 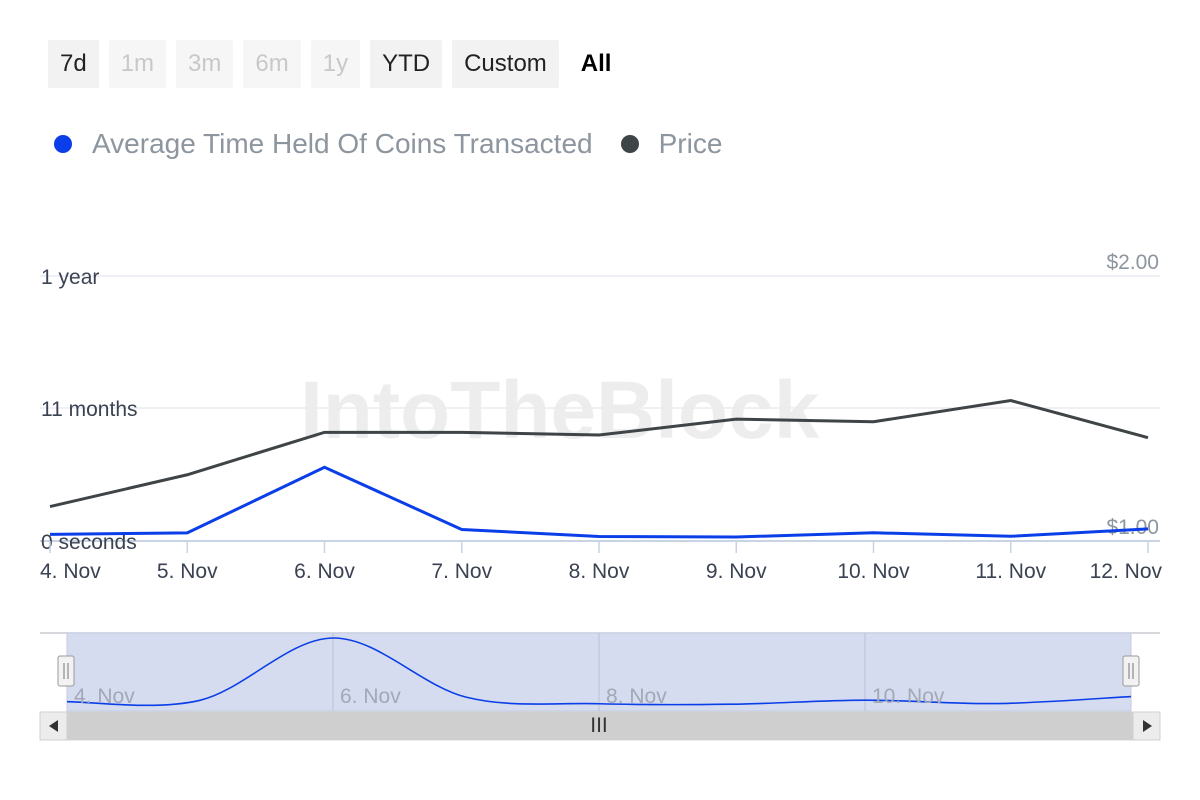 What do you see at coordinates (908, 696) in the screenshot?
I see `navigator-tick-label: 10. Nov` at bounding box center [908, 696].